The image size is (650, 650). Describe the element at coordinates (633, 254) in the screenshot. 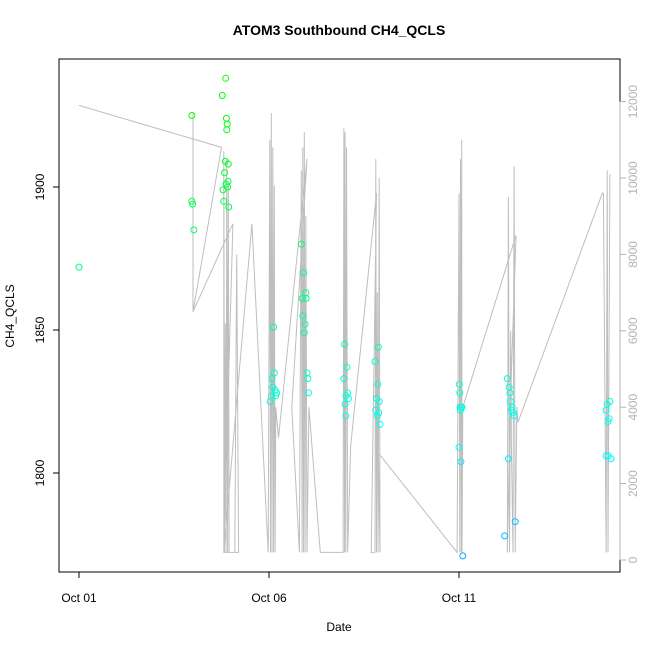

I see `y-right-tick-label: 8000` at that location.